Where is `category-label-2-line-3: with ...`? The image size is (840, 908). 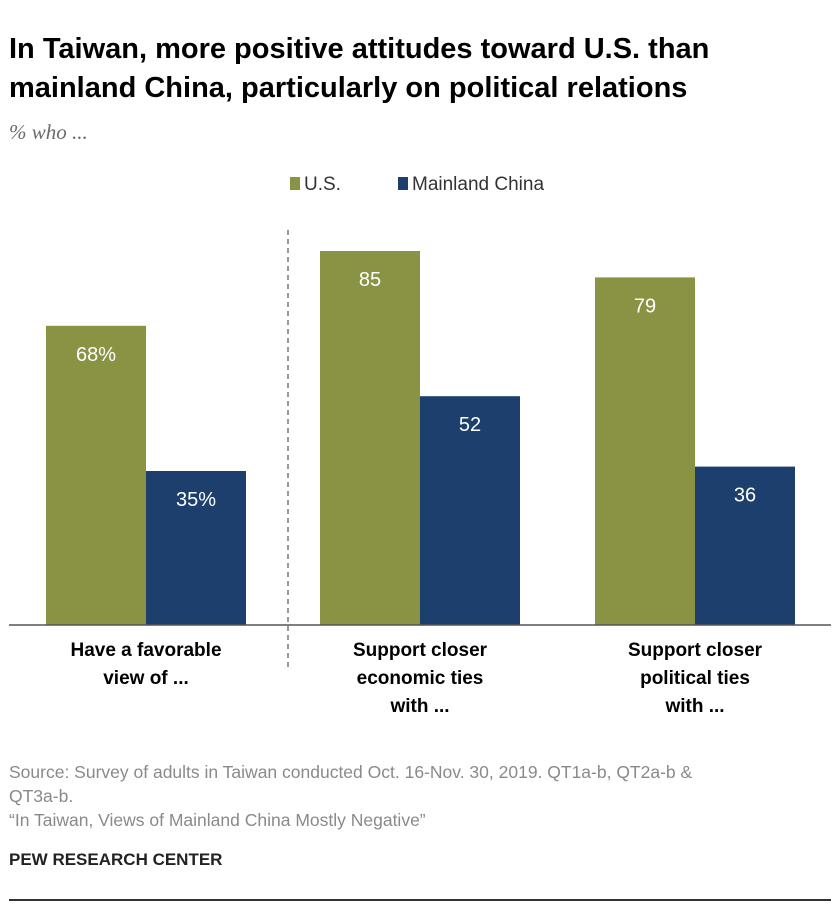 category-label-2-line-3: with ... is located at coordinates (419, 706).